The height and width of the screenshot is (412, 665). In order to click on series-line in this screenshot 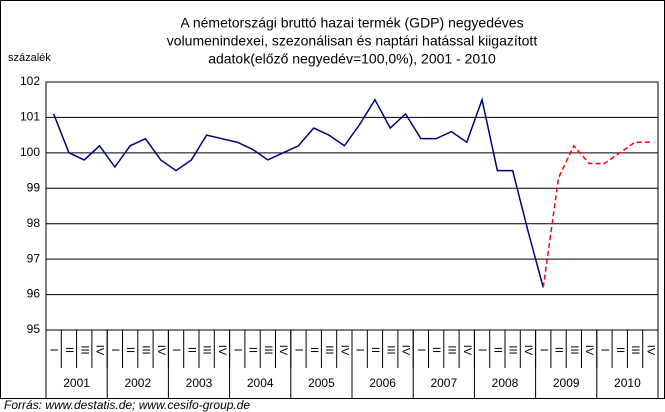, I will do `click(596, 214)`.